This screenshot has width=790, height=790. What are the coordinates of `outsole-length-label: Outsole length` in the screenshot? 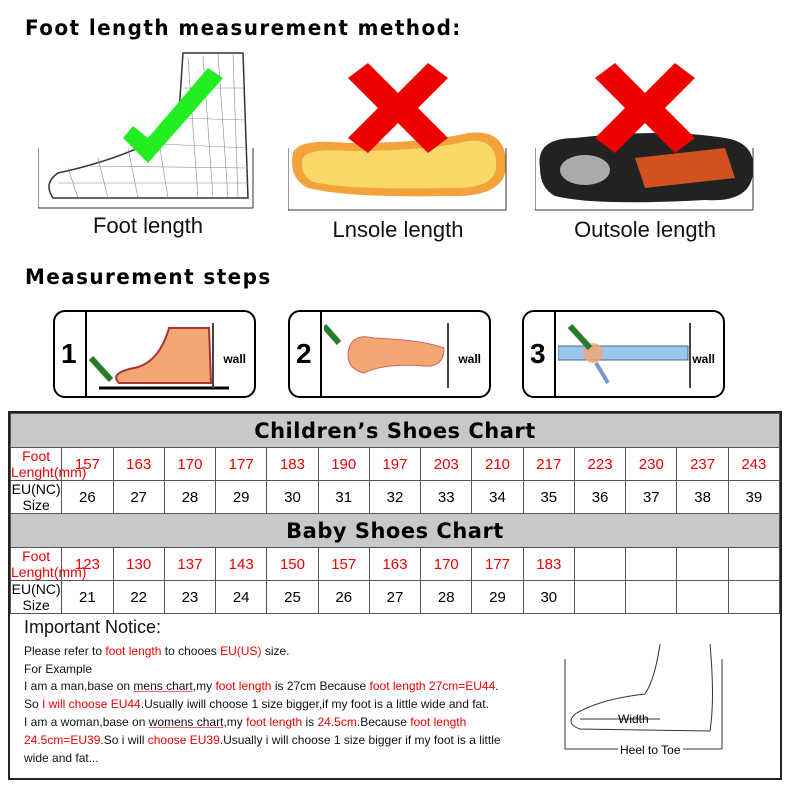 It's located at (645, 229).